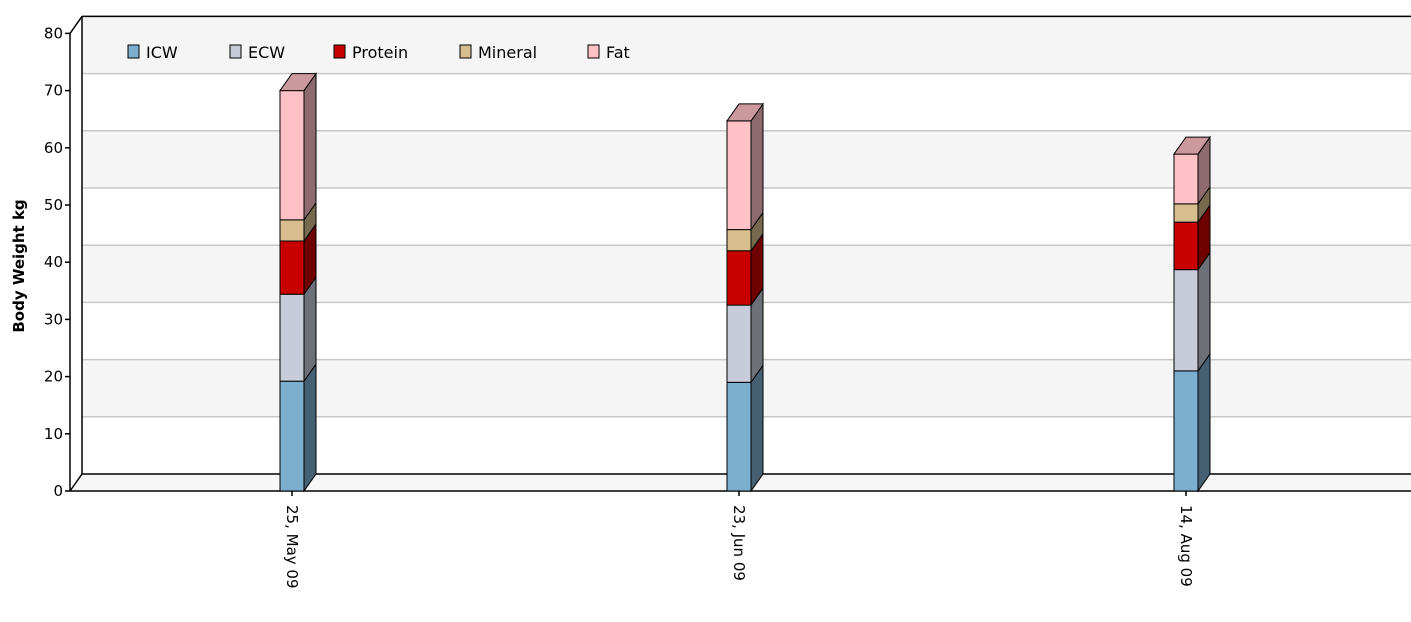  Describe the element at coordinates (53, 319) in the screenshot. I see `y-tick-label: 30` at that location.